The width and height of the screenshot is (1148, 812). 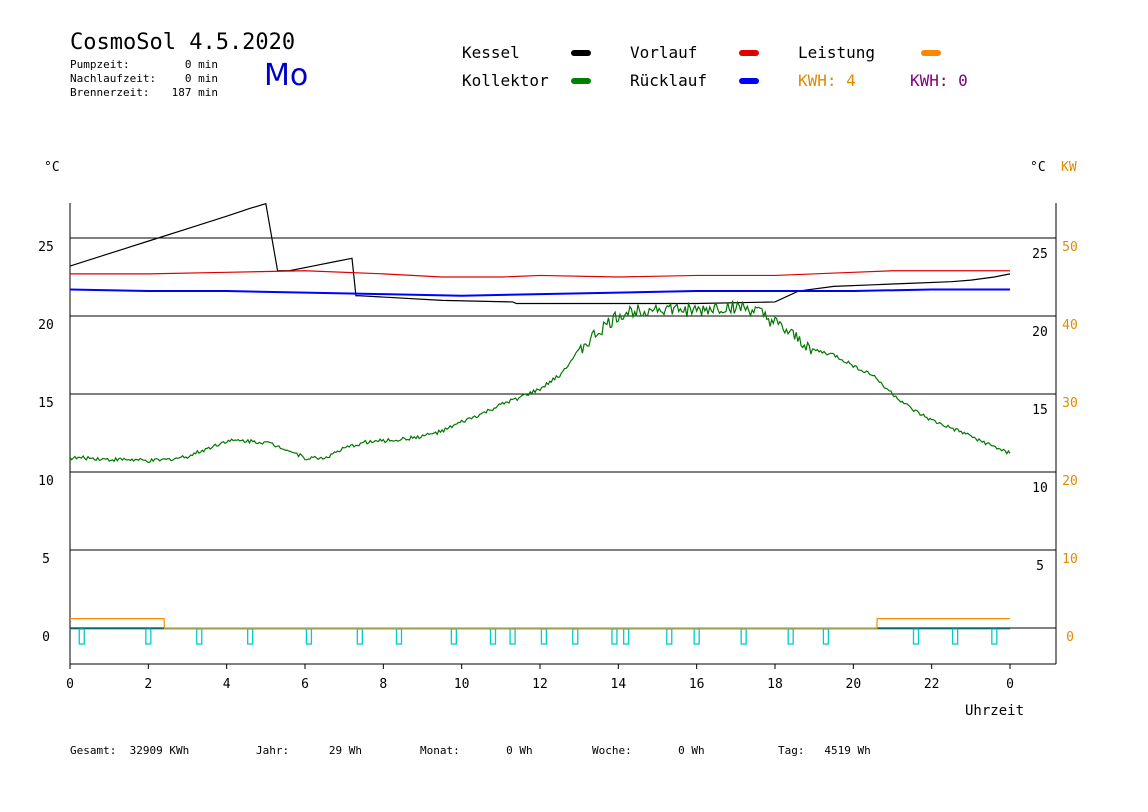 What do you see at coordinates (1070, 481) in the screenshot?
I see `y-tick-label-right-kw: 20` at bounding box center [1070, 481].